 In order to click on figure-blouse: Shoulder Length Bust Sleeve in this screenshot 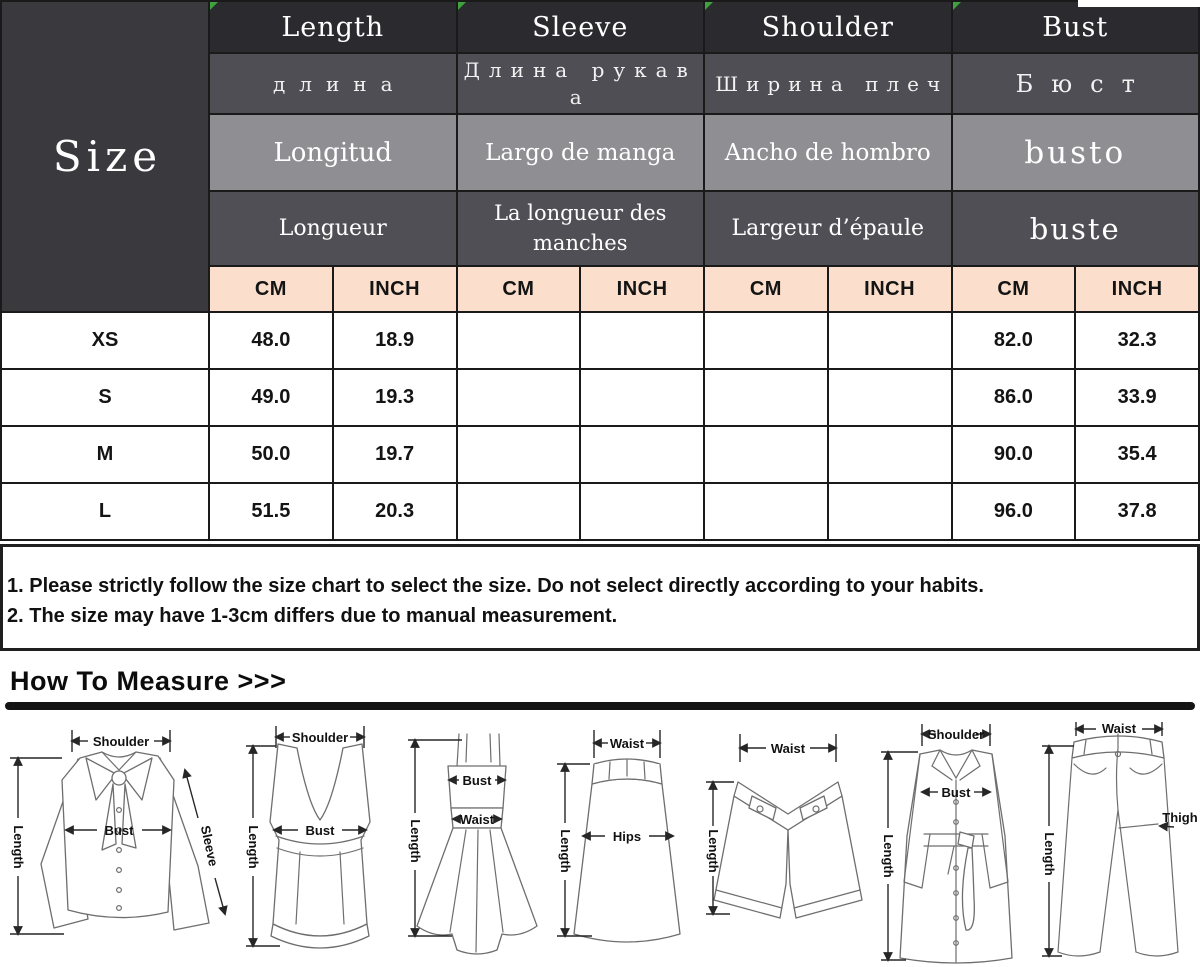, I will do `click(119, 833)`.